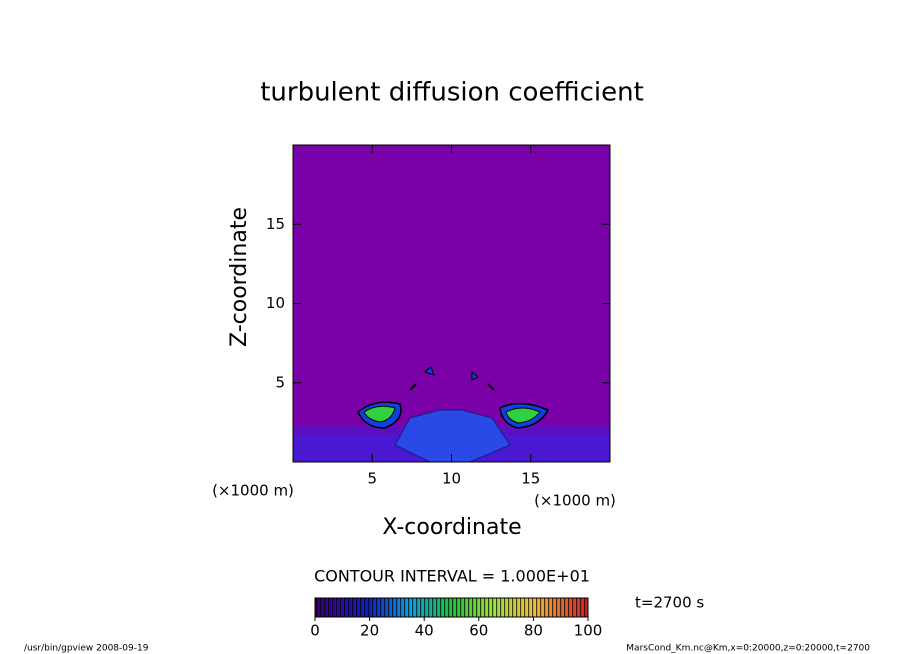 Image resolution: width=904 pixels, height=654 pixels. I want to click on y-tick-label: 5, so click(280, 382).